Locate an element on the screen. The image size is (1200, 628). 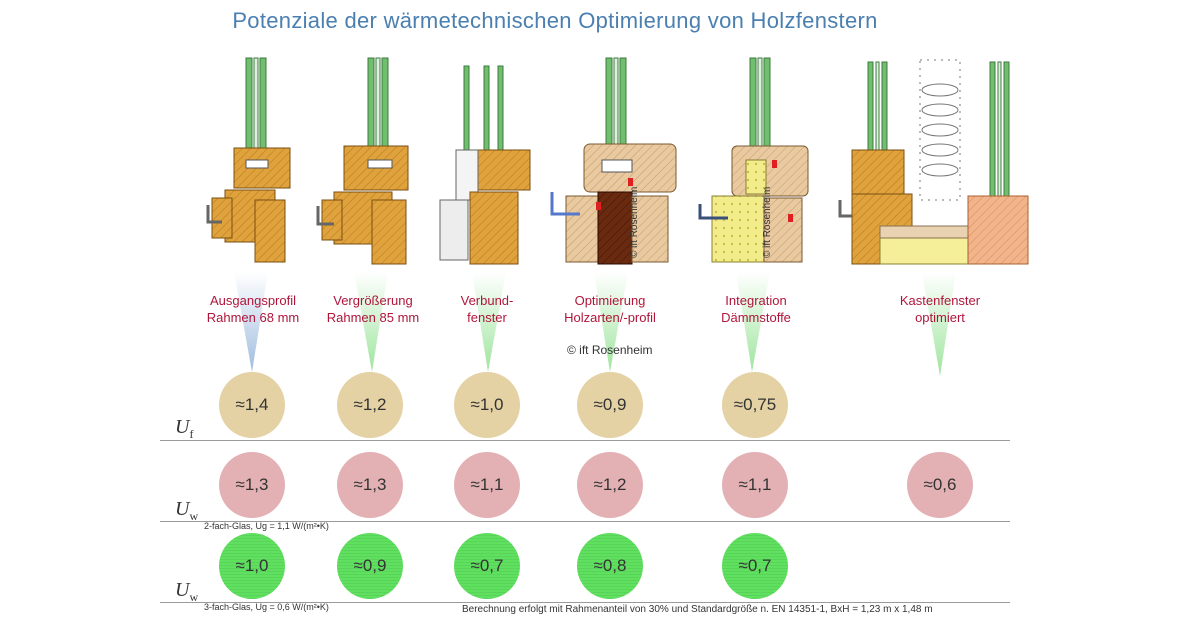
symbol-uf: Uf is located at coordinates (184, 428).